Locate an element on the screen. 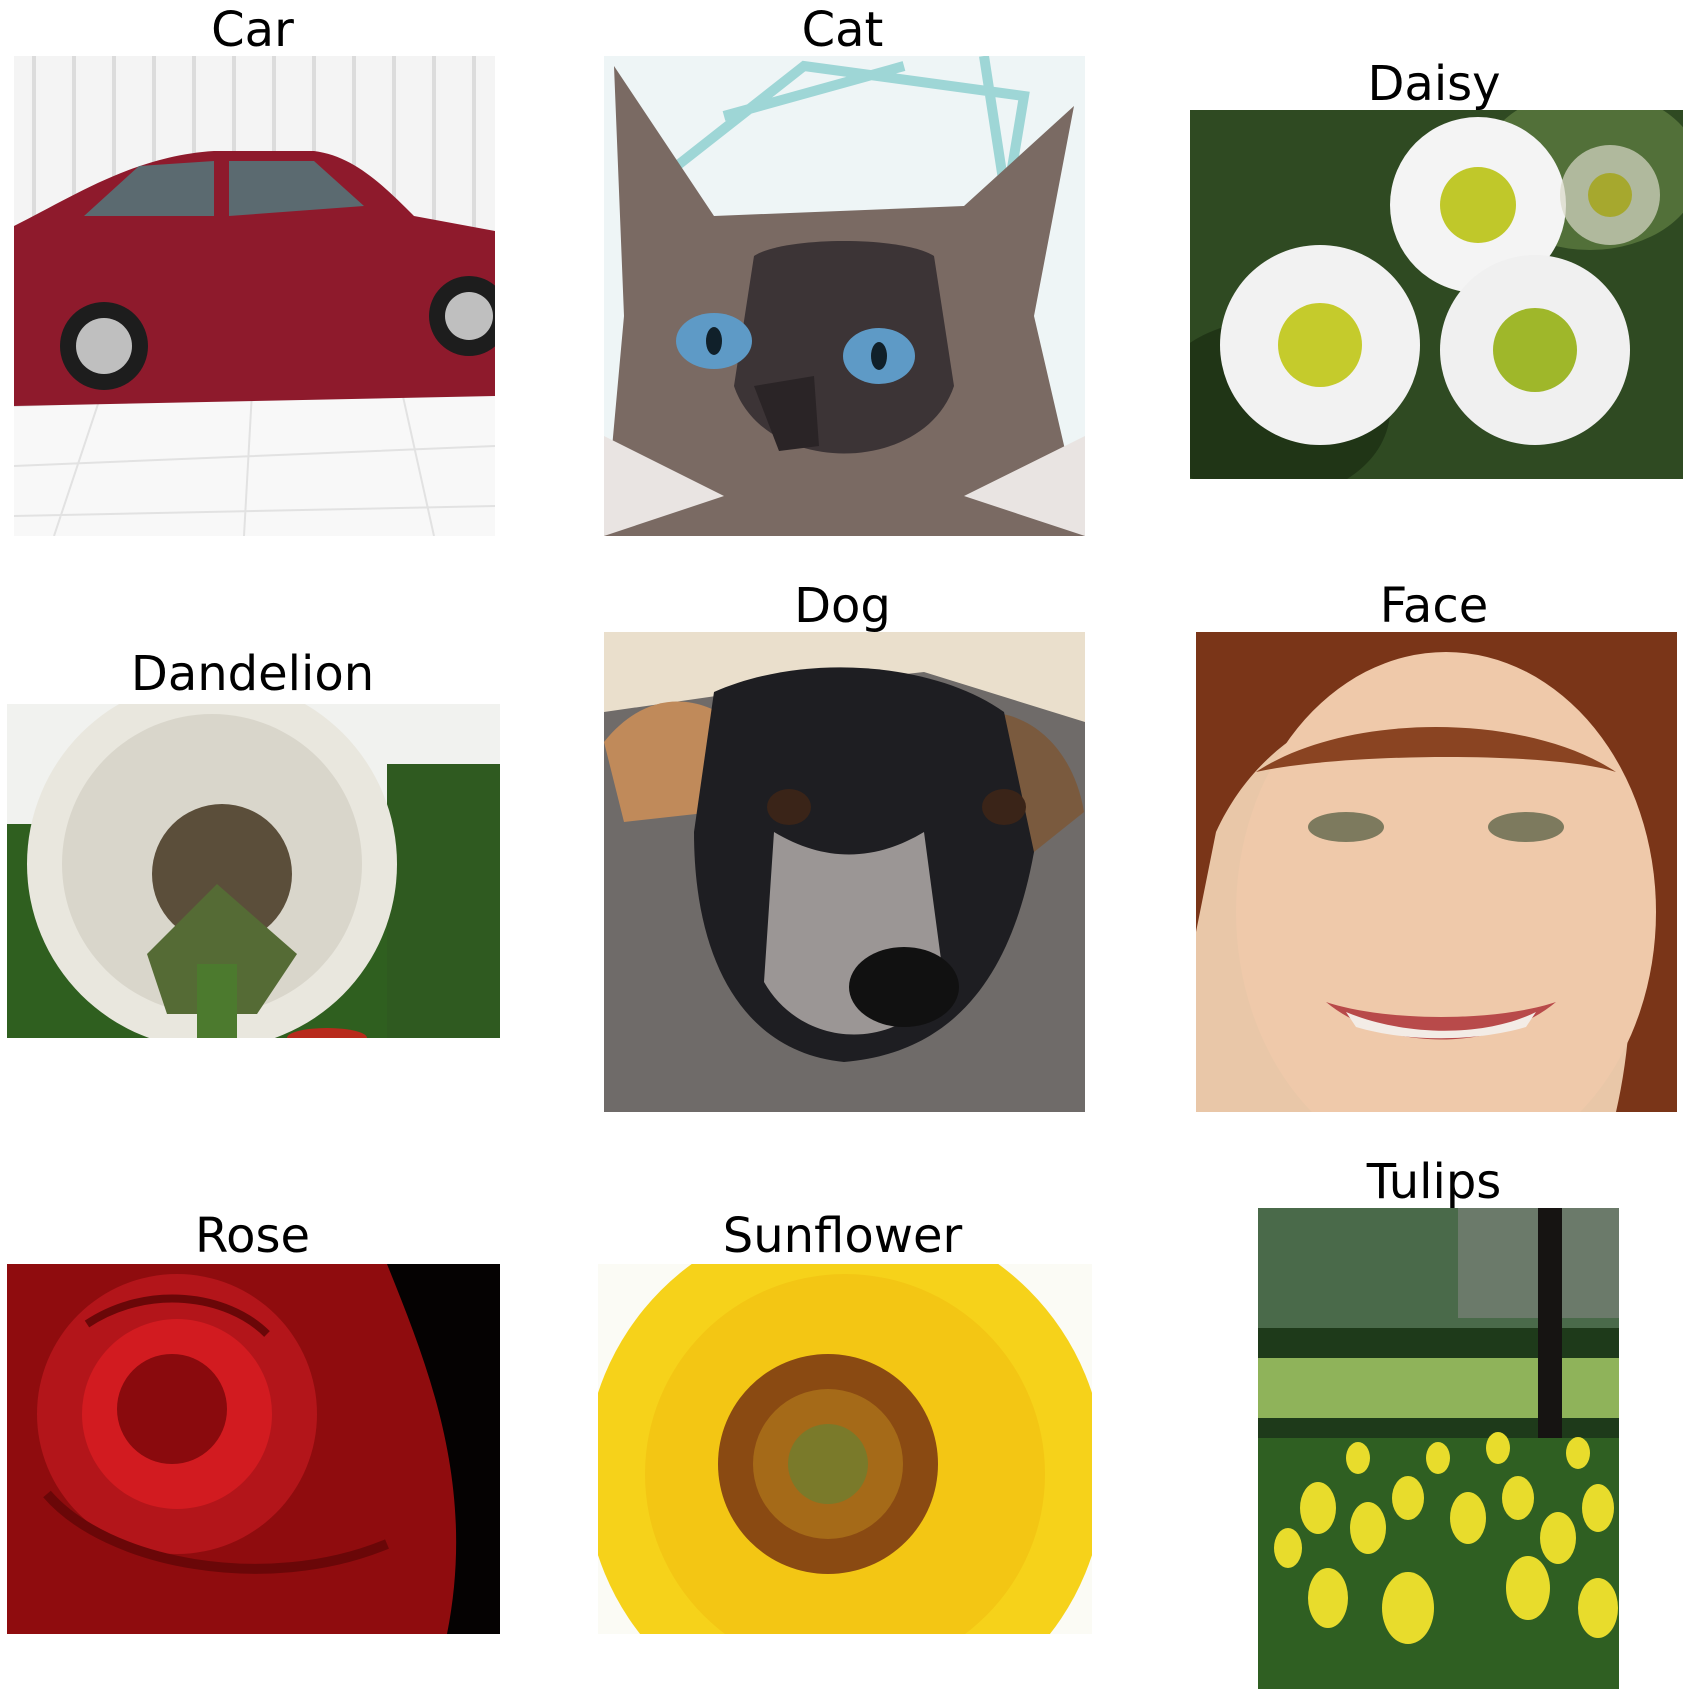  cell-rose: Rose is located at coordinates (252, 1422).